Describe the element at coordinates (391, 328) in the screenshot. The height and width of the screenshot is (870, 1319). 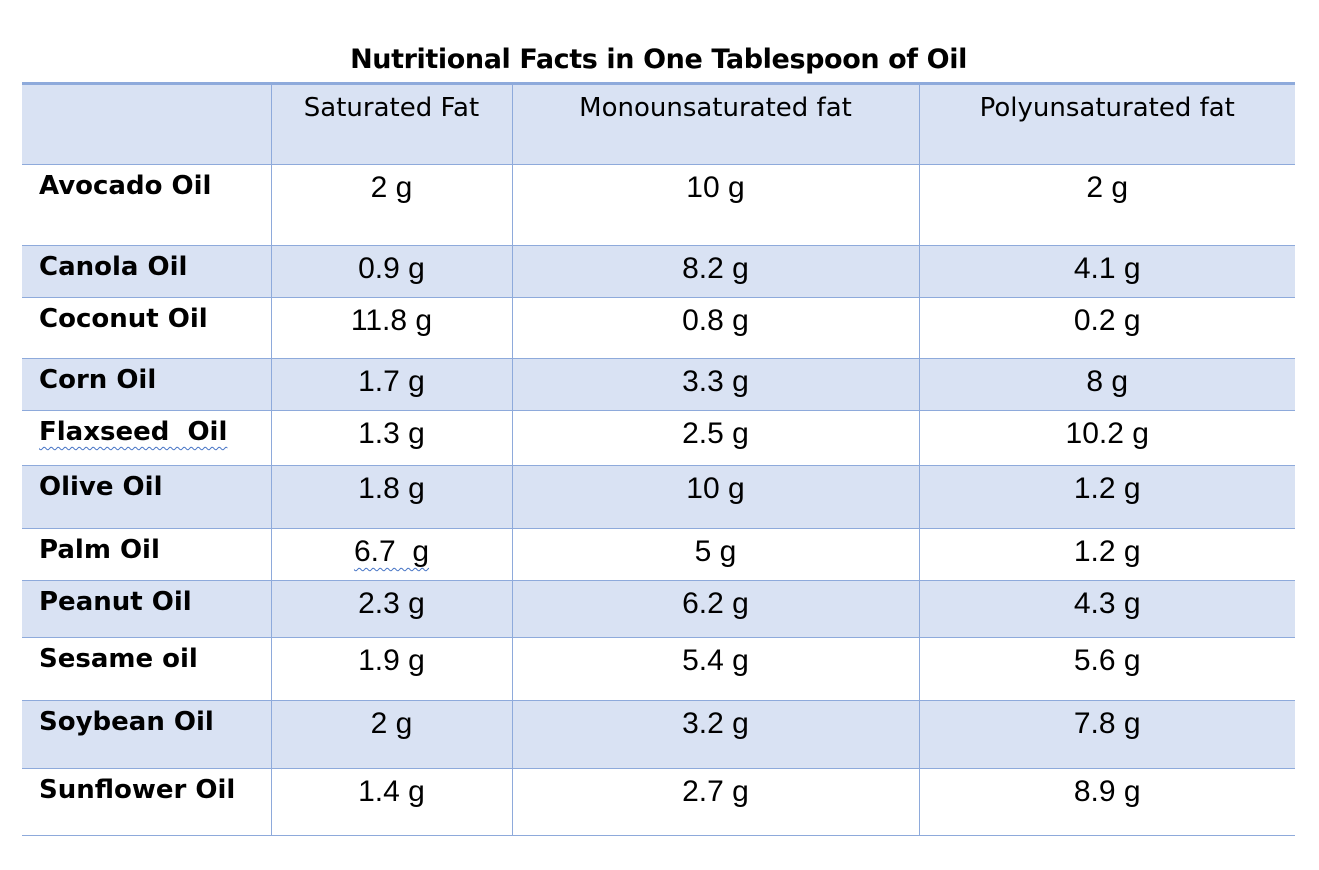
I see `saturated-value: 11.8 g` at that location.